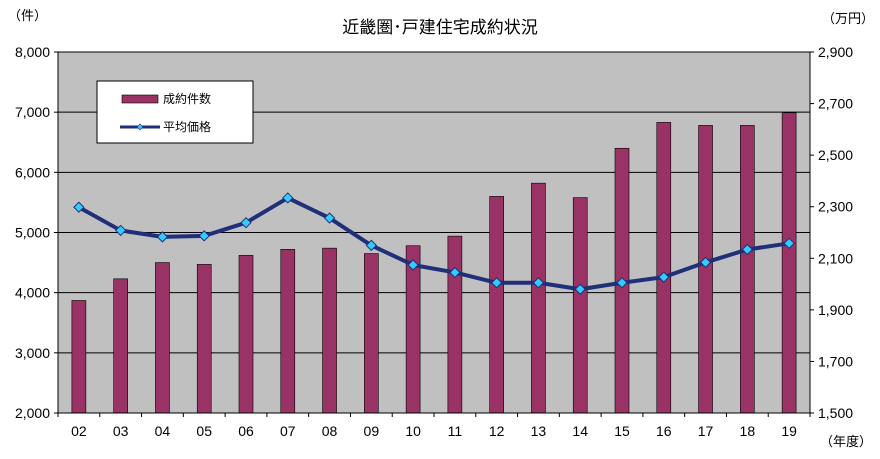 This screenshot has width=880, height=459. I want to click on right-tick-label: 2,900, so click(835, 52).